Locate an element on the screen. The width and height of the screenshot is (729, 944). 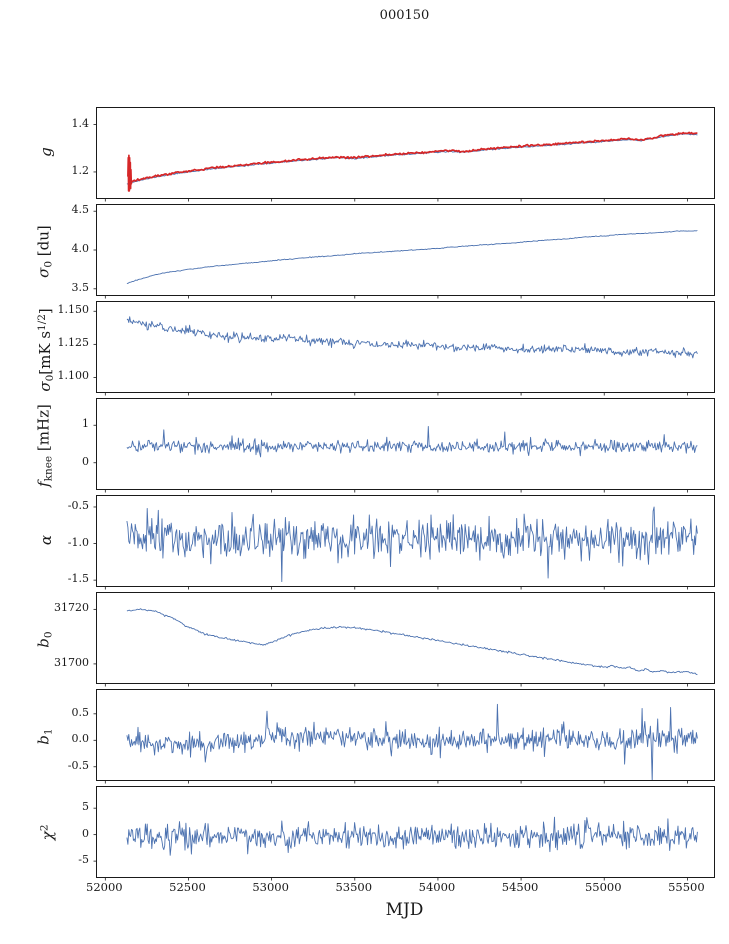
series-chi2 is located at coordinates (412, 836).